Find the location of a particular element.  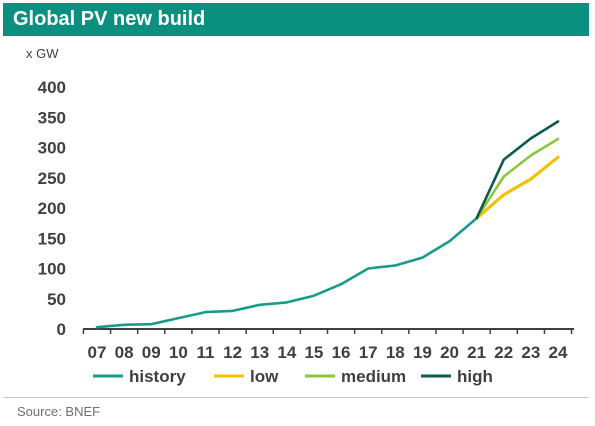

x-tick-label: 16 is located at coordinates (341, 352).